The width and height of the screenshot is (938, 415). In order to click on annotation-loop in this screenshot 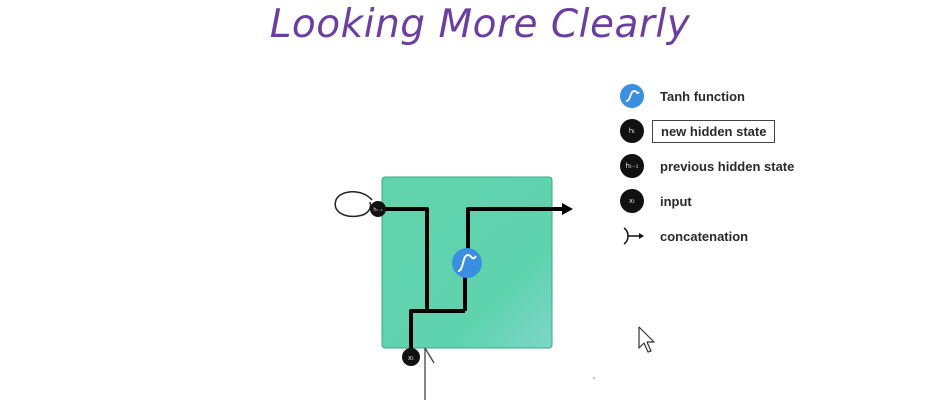, I will do `click(353, 204)`.